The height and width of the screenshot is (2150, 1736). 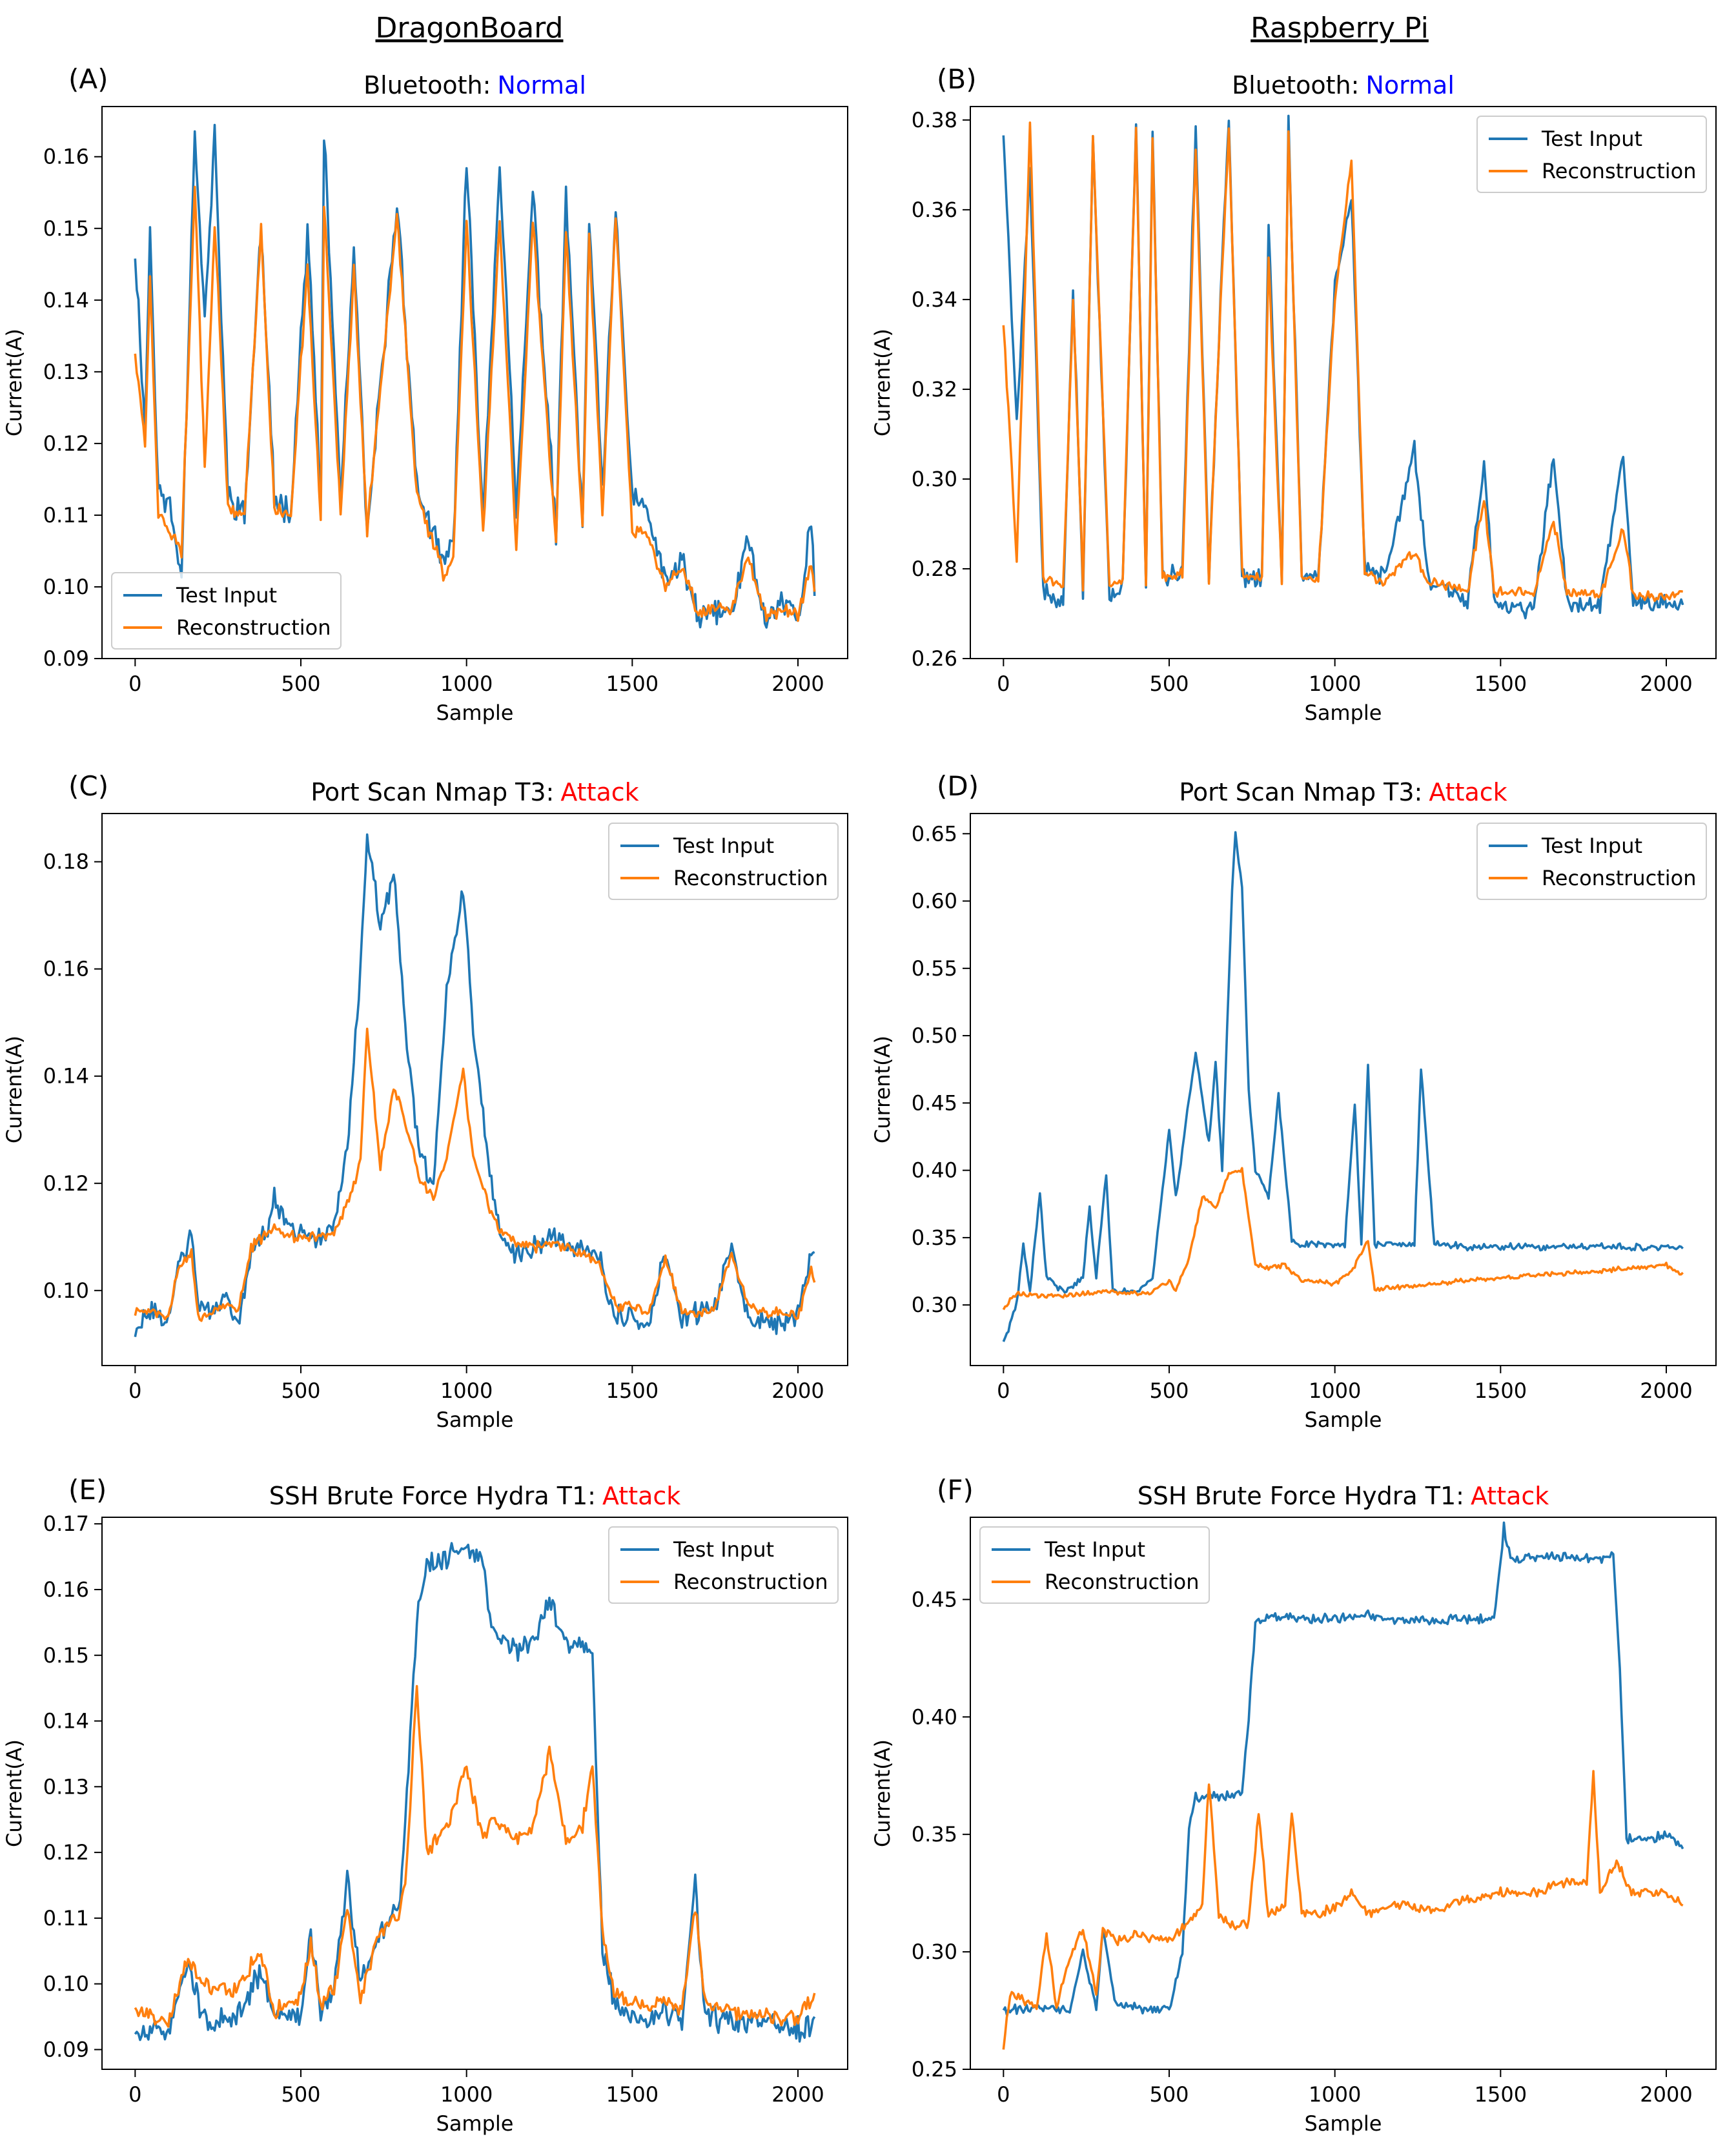 I want to click on panel-letter: (C), so click(x=88, y=786).